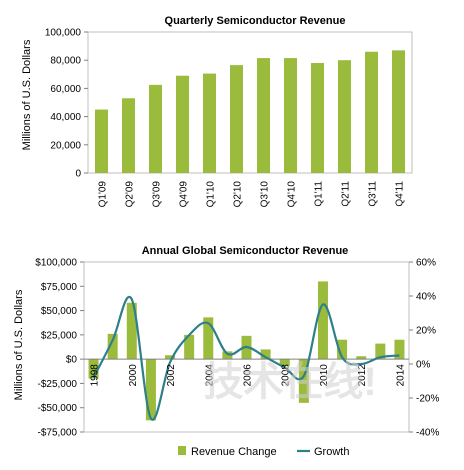 Image resolution: width=464 pixels, height=470 pixels. What do you see at coordinates (324, 375) in the screenshot?
I see `bottom-x-tick-label: 2010` at bounding box center [324, 375].